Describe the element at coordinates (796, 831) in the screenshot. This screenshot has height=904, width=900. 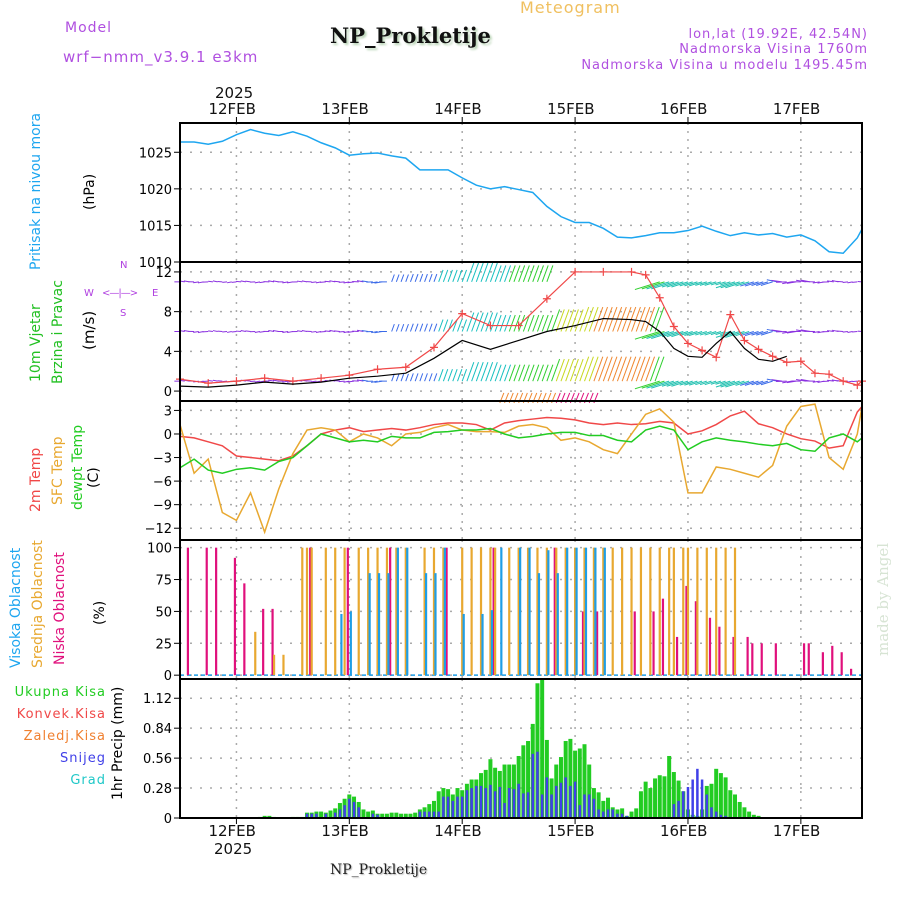
I see `bottom-date-label: 17FEB` at that location.